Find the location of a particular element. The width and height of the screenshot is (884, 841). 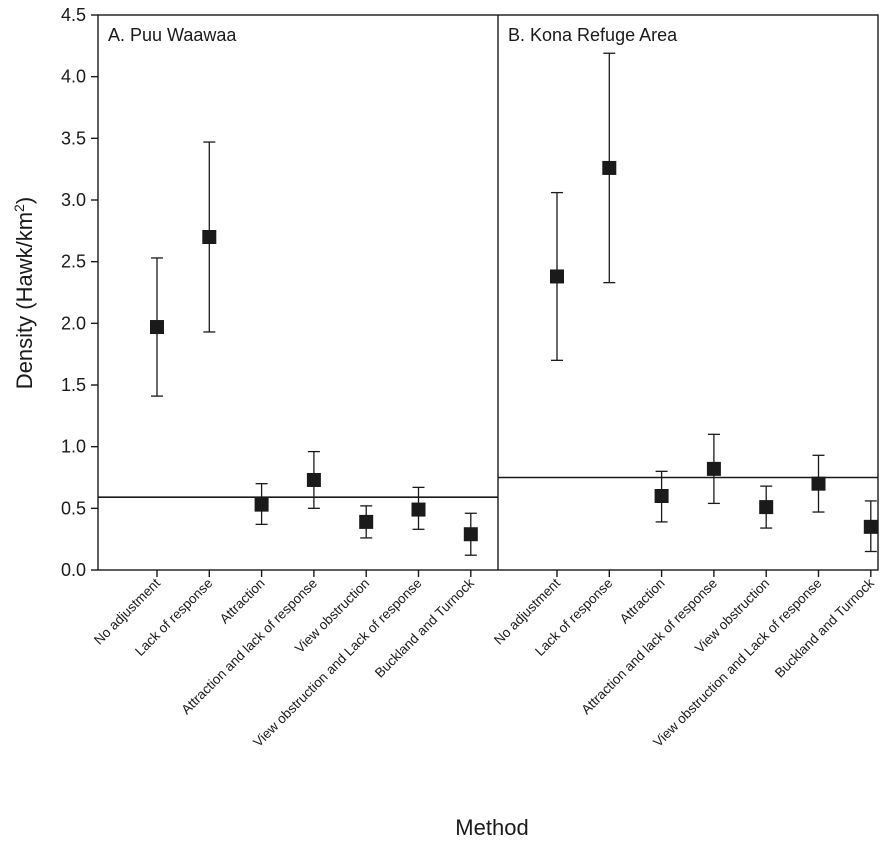

y-tick-label: 2.0 is located at coordinates (73, 323).